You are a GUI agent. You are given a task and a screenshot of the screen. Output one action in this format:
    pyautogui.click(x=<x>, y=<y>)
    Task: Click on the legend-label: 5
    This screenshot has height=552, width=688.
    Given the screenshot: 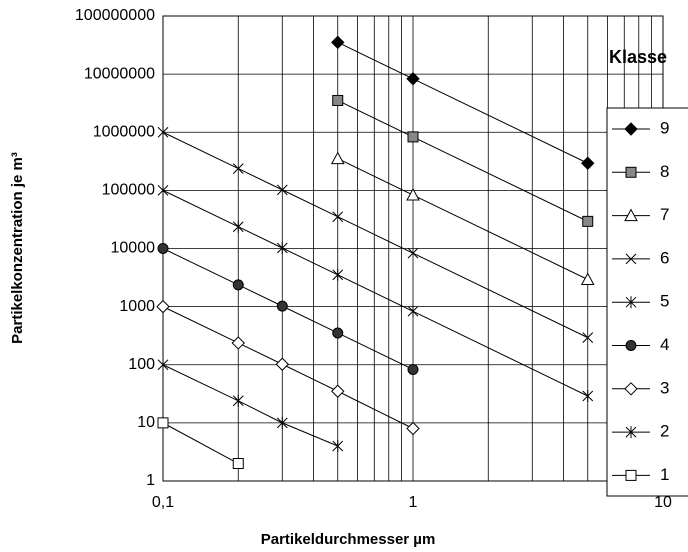 What is the action you would take?
    pyautogui.click(x=664, y=301)
    